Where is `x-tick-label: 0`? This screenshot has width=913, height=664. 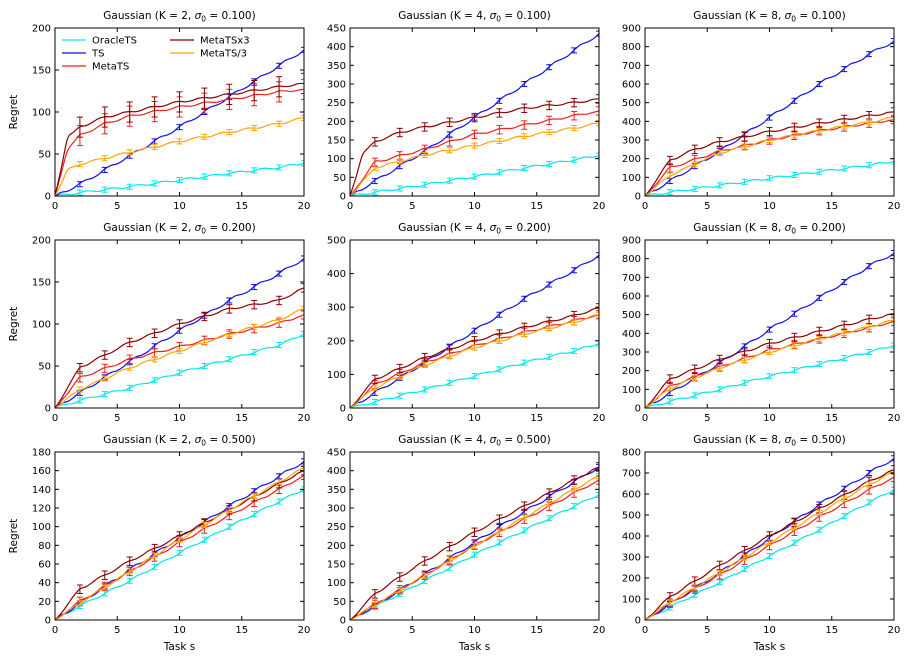 x-tick-label: 0 is located at coordinates (350, 630).